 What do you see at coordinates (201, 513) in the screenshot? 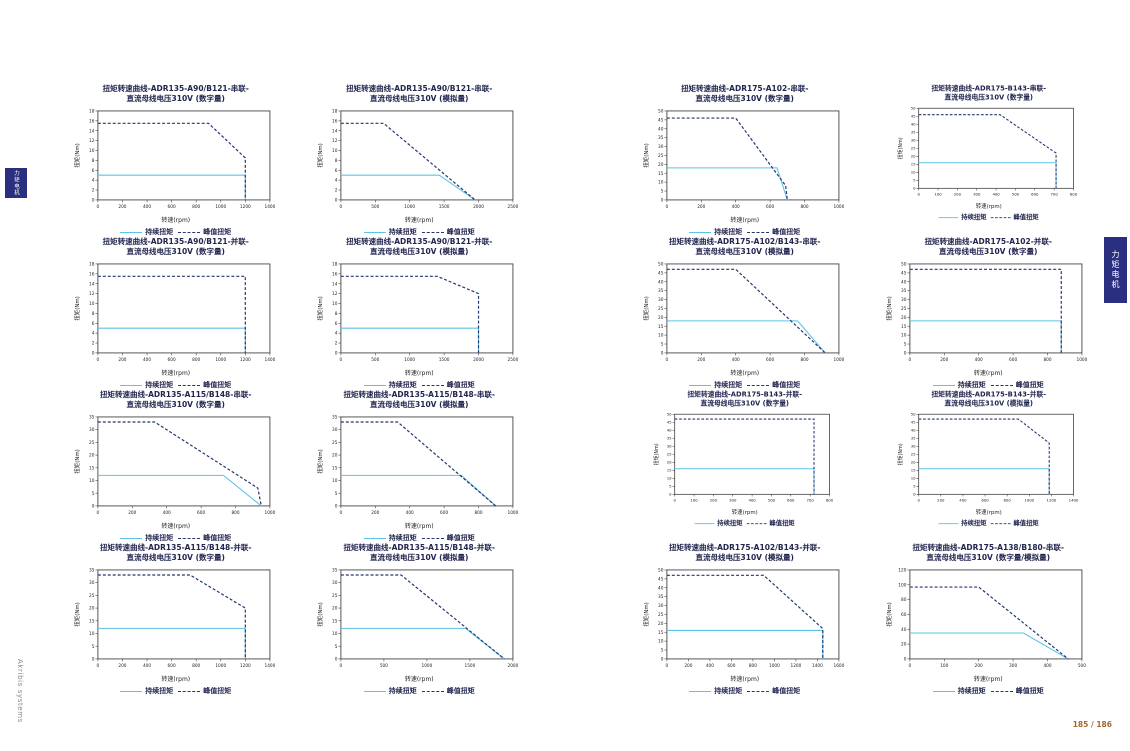
I see `svg-text: 600` at bounding box center [201, 513].